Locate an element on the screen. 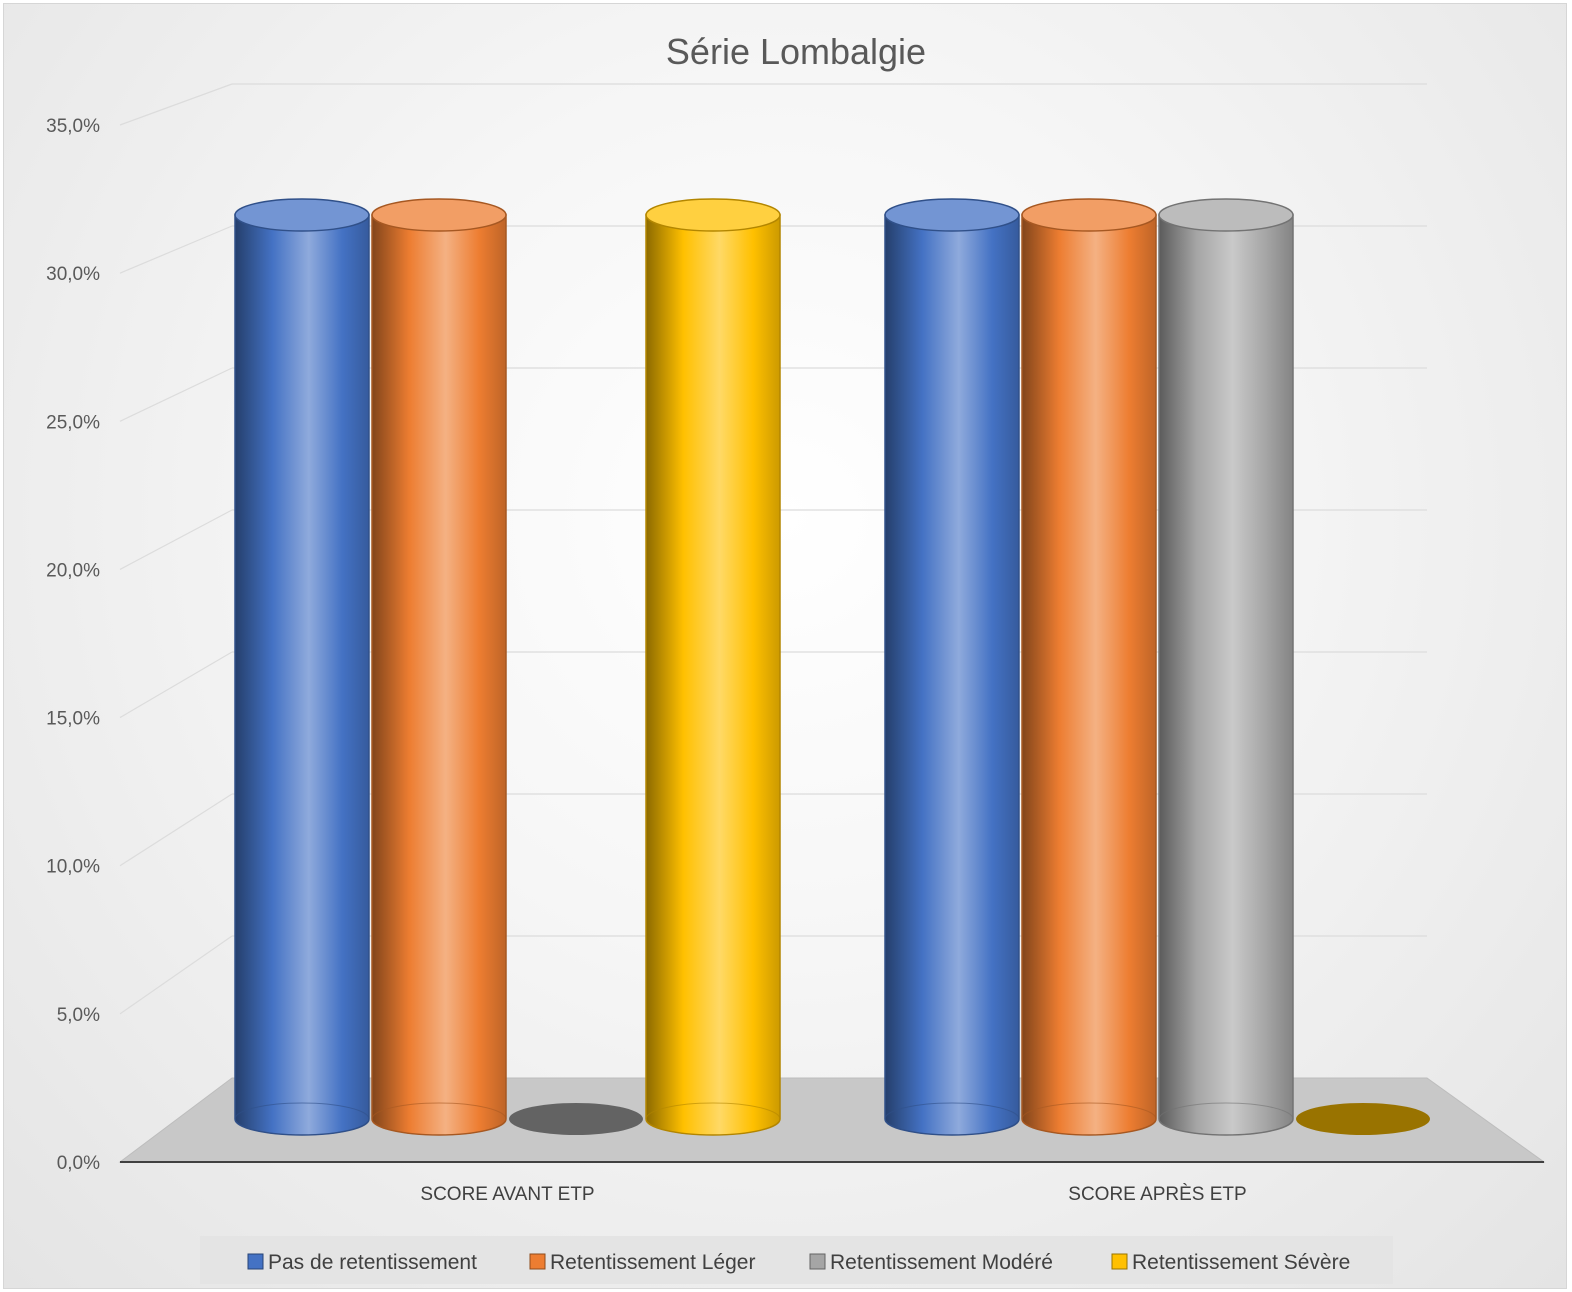 This screenshot has width=1572, height=1292. legend-label: Retentissement Sévère is located at coordinates (1241, 1262).